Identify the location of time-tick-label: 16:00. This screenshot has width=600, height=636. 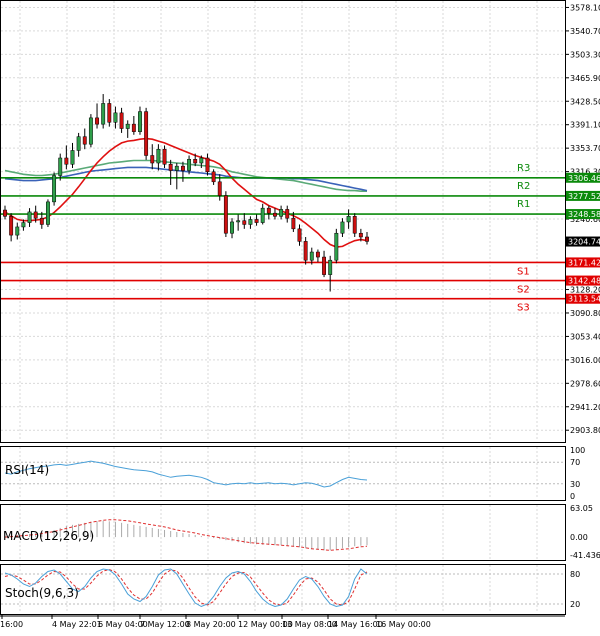
(11, 624).